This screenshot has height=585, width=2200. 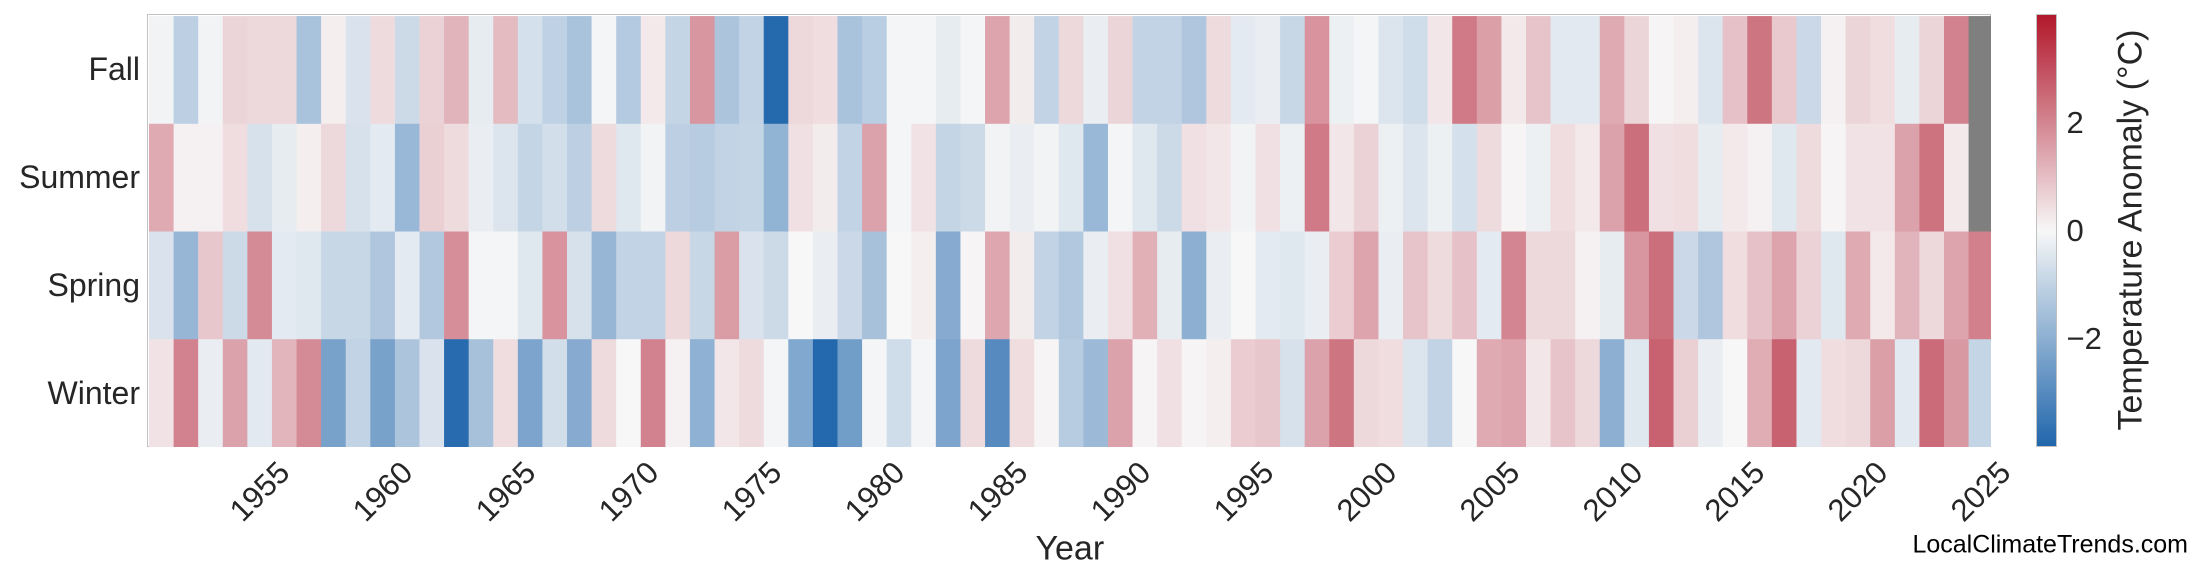 I want to click on x-tick-label-1975: 1975, so click(x=751, y=491).